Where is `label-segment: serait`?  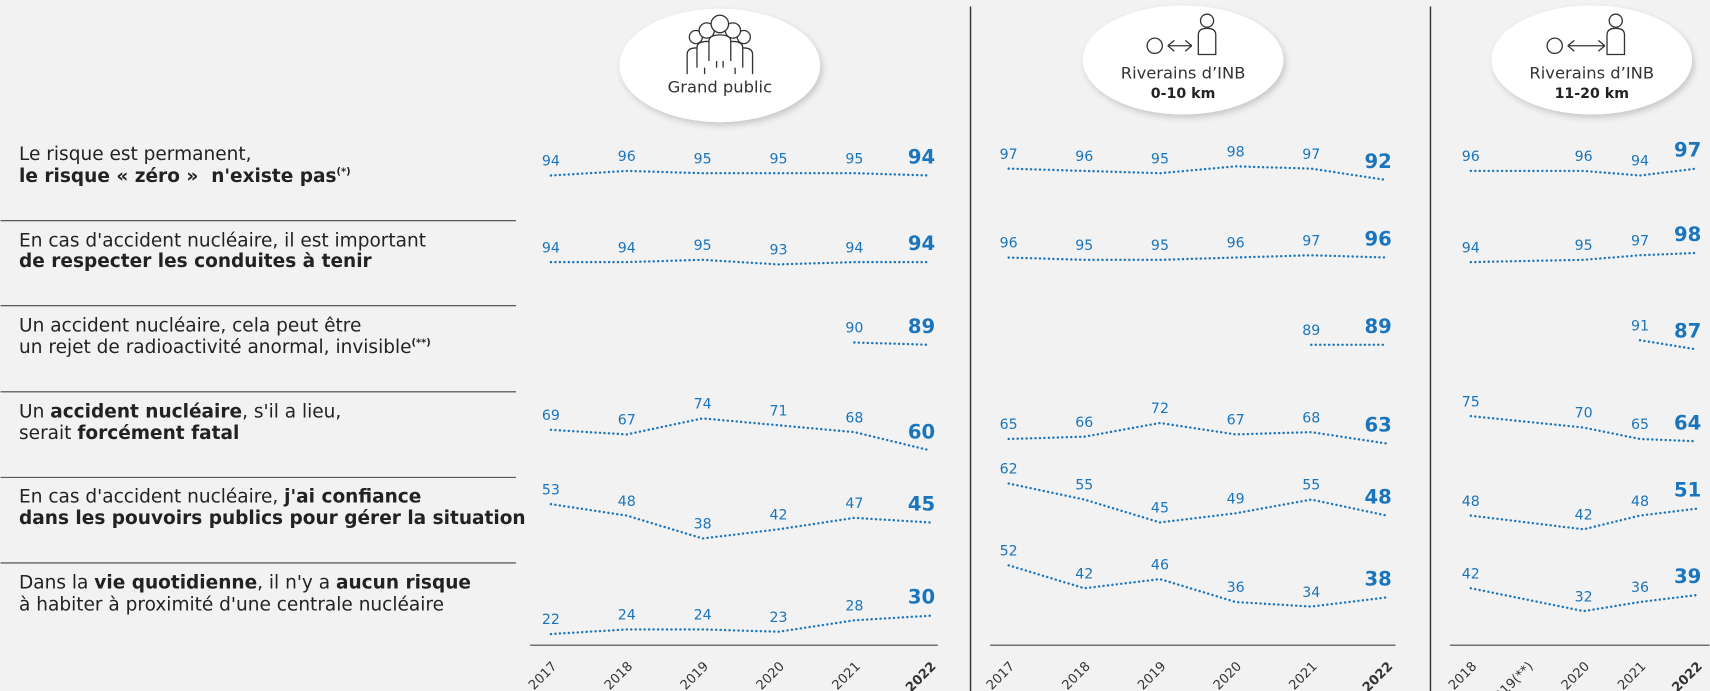
label-segment: serait is located at coordinates (48, 433).